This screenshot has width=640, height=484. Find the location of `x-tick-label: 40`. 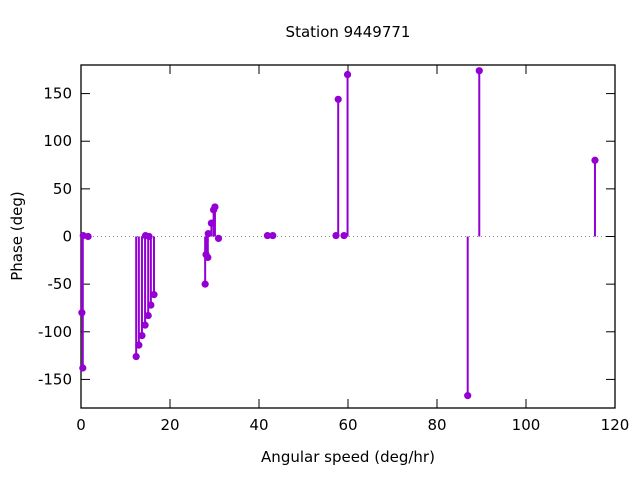

x-tick-label: 40 is located at coordinates (258, 425).